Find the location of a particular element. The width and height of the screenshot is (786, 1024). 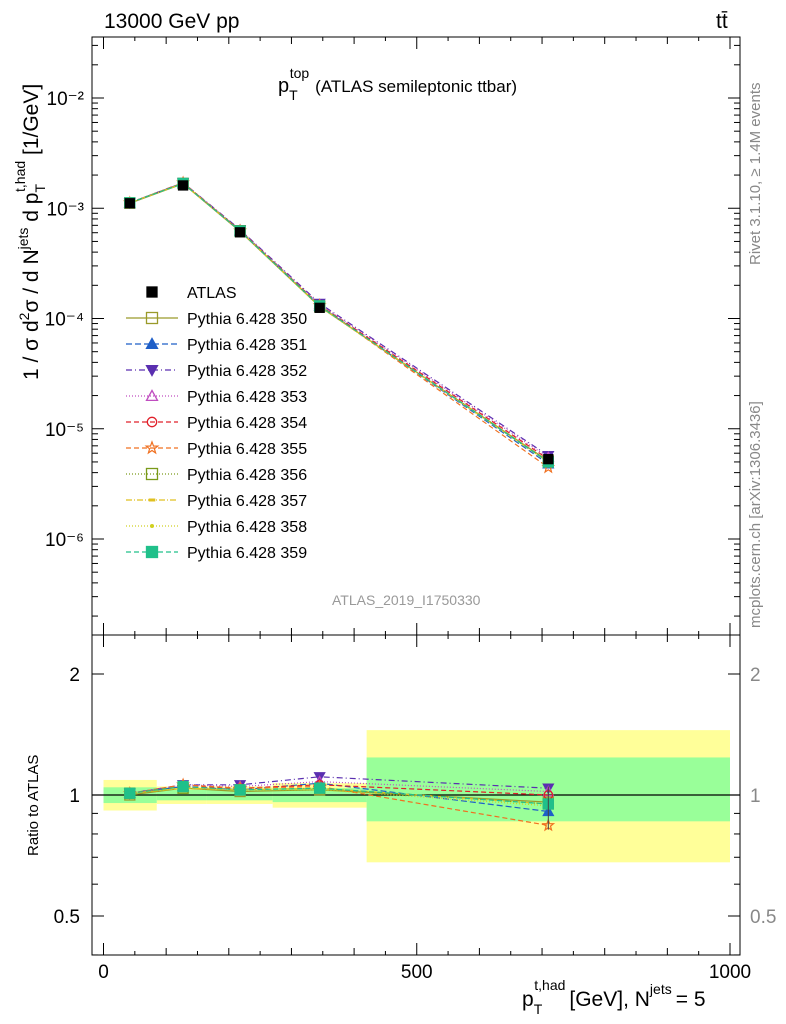

ratio-series is located at coordinates (339, 802).